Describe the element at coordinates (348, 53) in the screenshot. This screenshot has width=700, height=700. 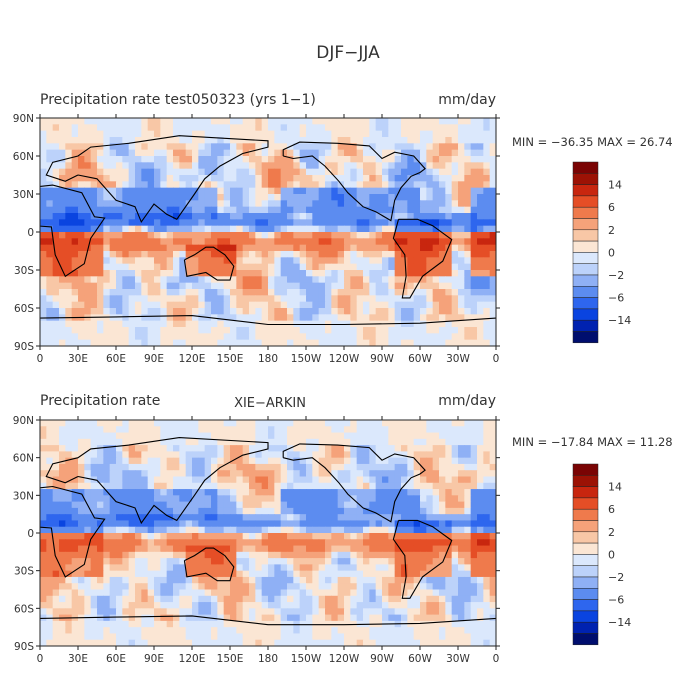
I see `figure-title: DJF−JJA` at that location.